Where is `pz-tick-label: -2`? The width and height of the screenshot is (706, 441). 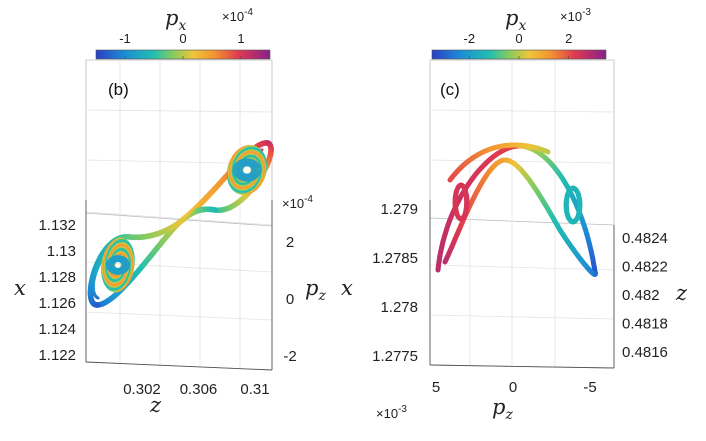
pz-tick-label: -2 is located at coordinates (289, 356).